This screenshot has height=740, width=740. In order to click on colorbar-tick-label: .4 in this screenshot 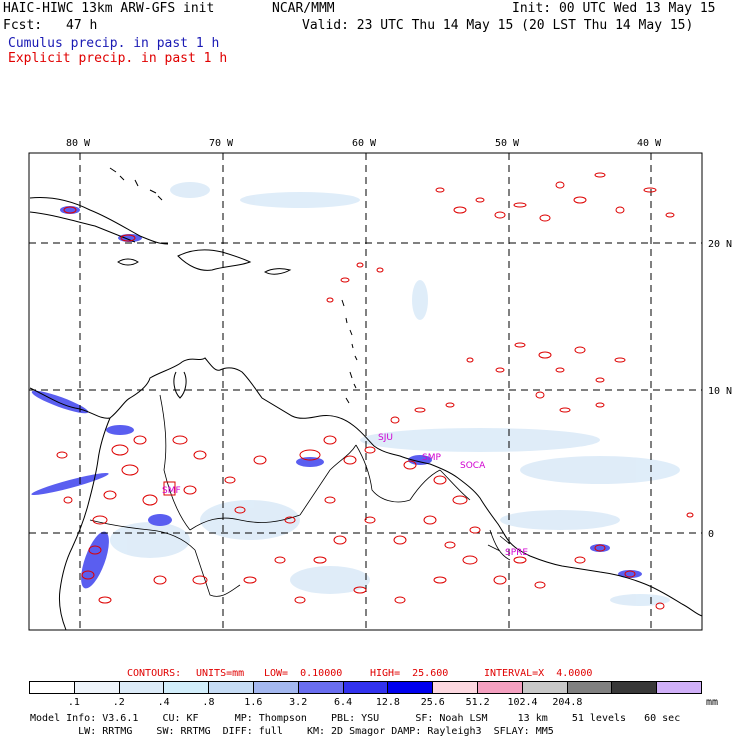, I will do `click(163, 702)`.